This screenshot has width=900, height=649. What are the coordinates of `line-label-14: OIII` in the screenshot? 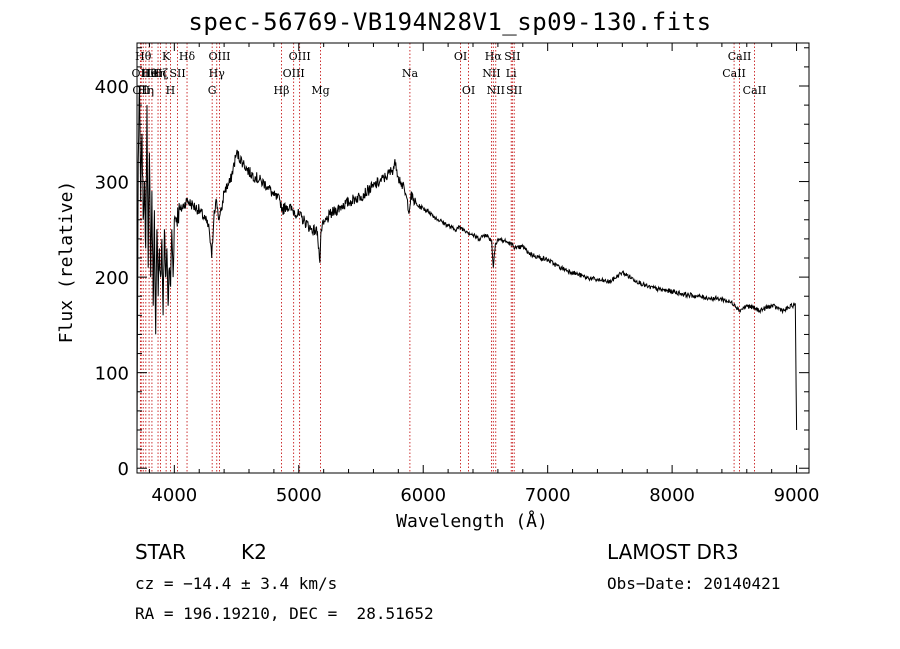 It's located at (219, 56).